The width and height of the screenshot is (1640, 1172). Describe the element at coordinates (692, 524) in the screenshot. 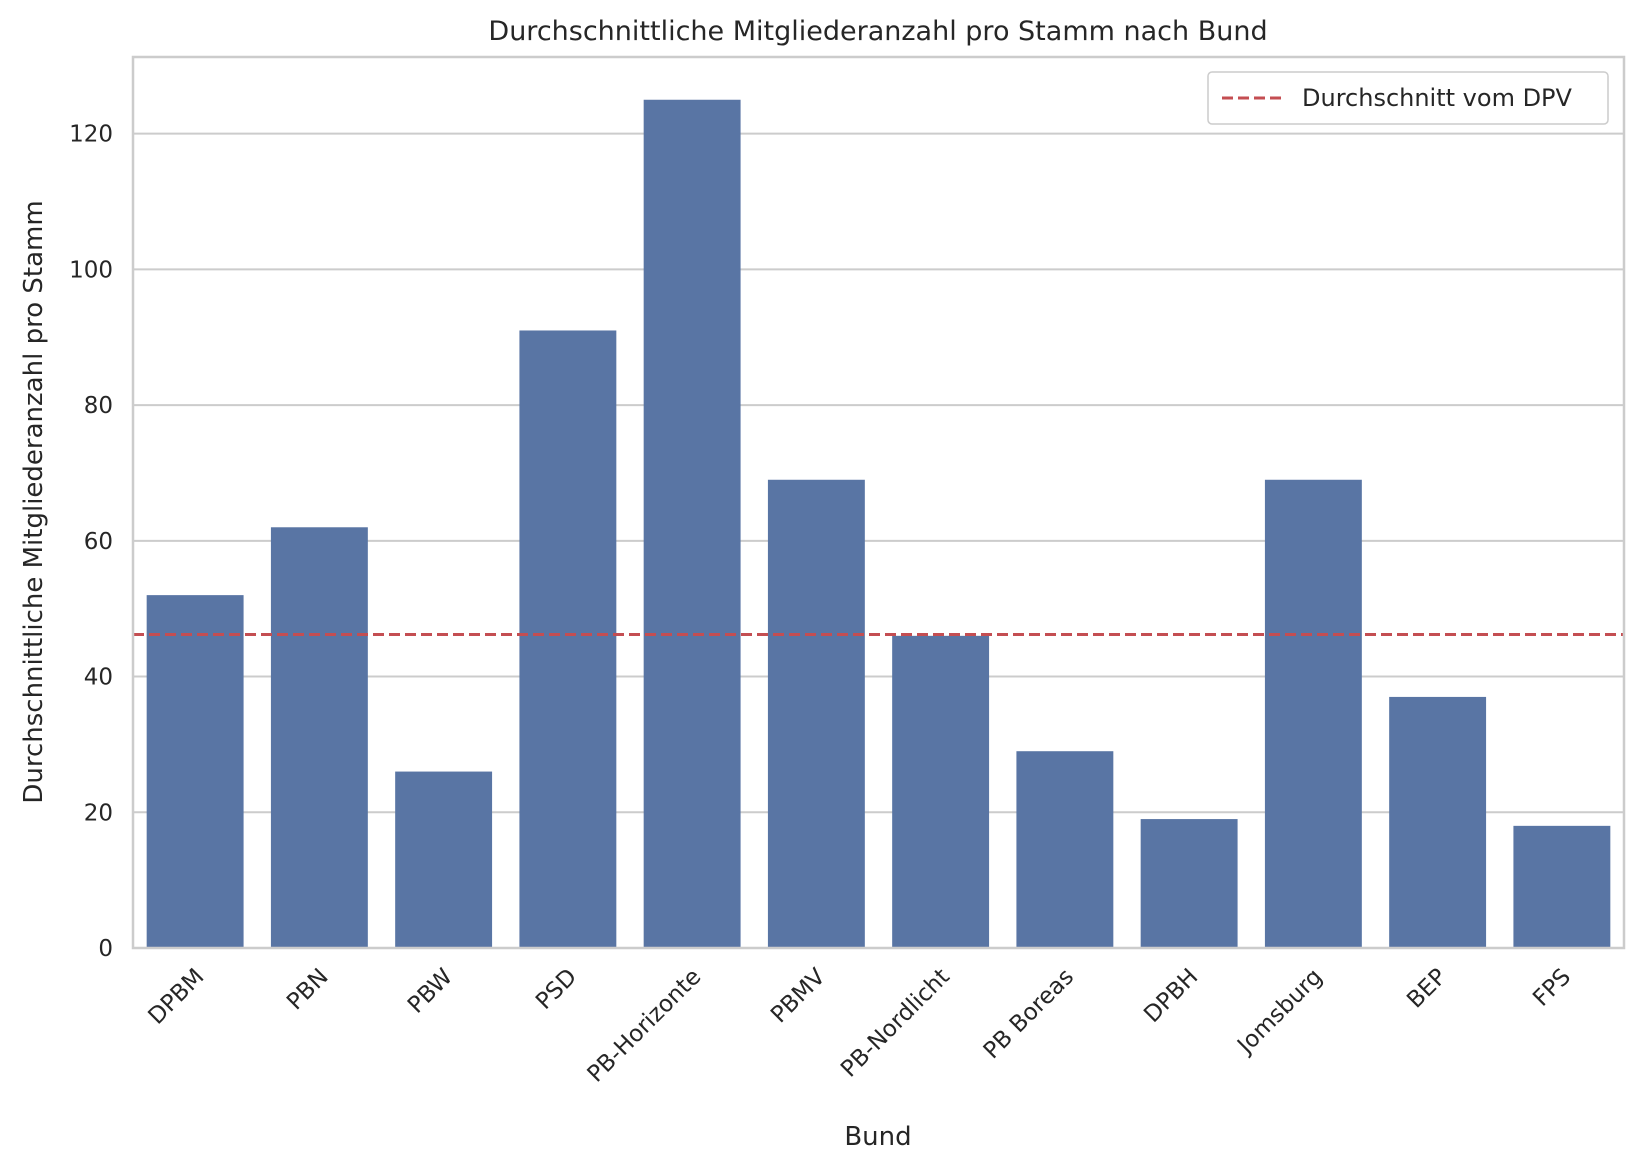

I see `bar-pb-horizonte` at that location.